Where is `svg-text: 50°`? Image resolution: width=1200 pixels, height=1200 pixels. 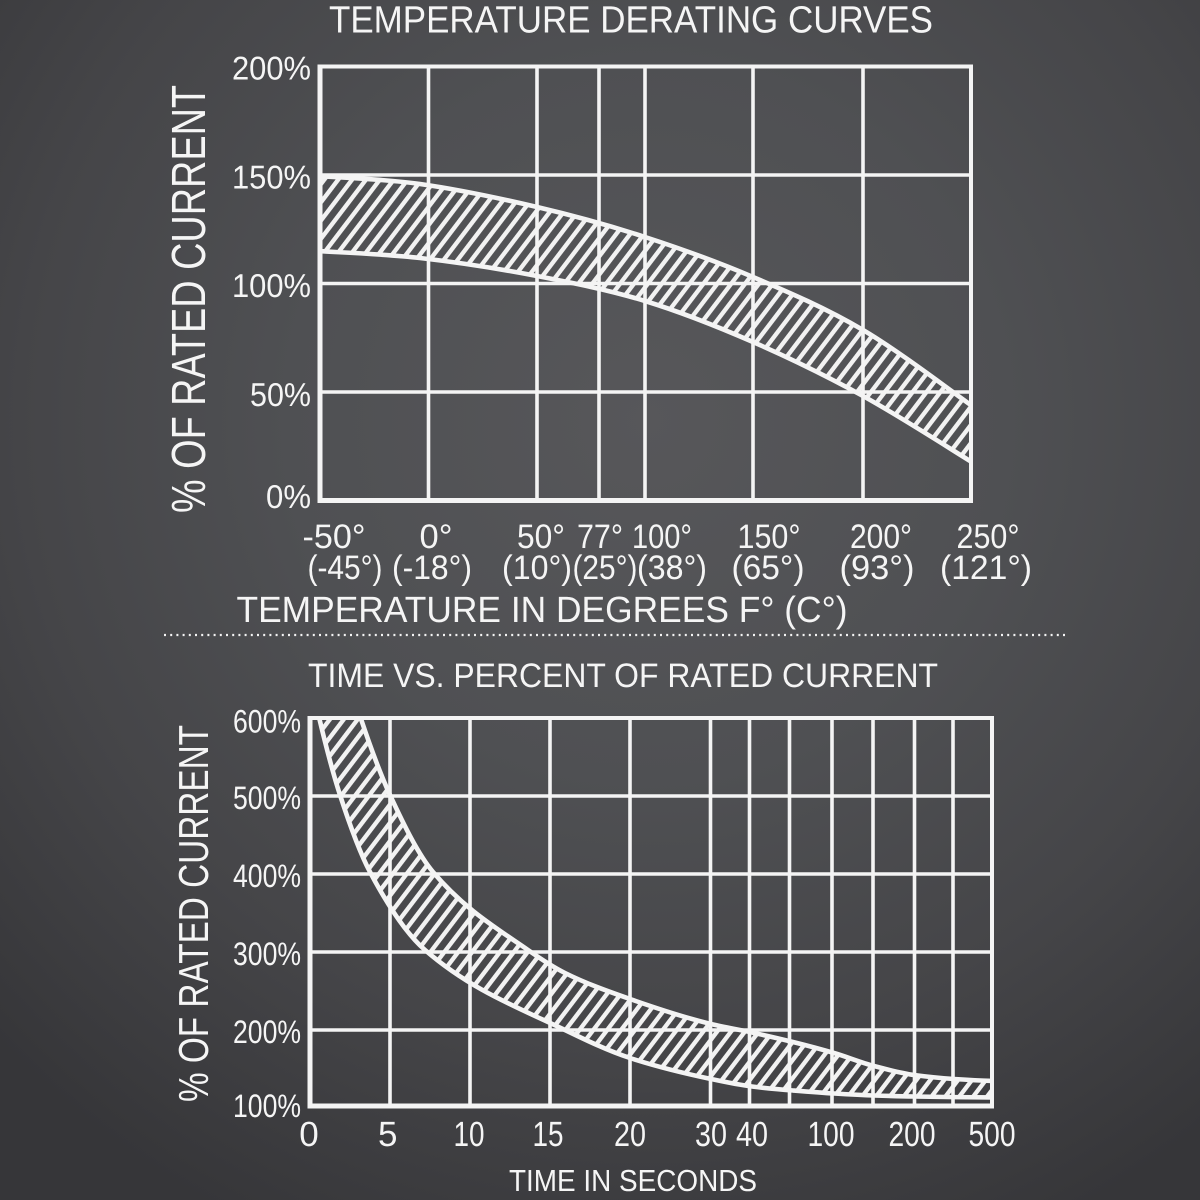 svg-text: 50° is located at coordinates (541, 537).